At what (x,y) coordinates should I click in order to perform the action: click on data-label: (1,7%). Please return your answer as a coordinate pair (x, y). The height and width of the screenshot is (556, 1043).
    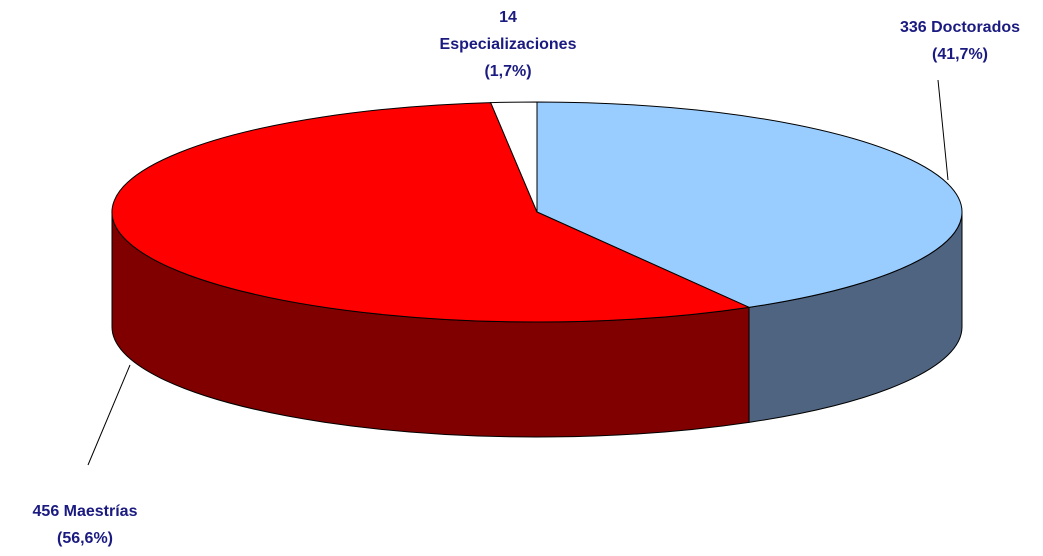
    Looking at the image, I should click on (507, 71).